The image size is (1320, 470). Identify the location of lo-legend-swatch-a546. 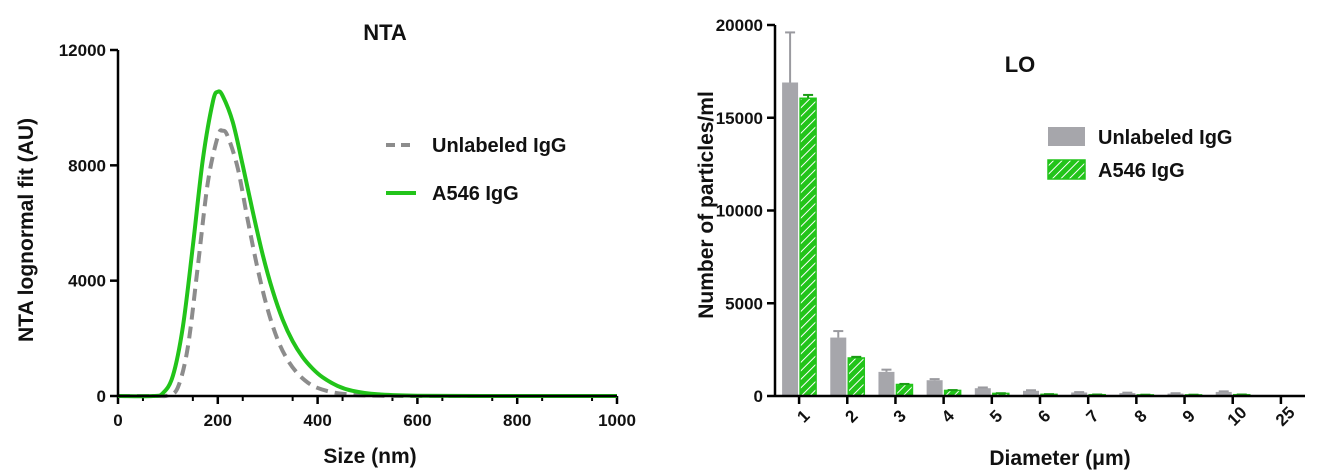
(1066, 169).